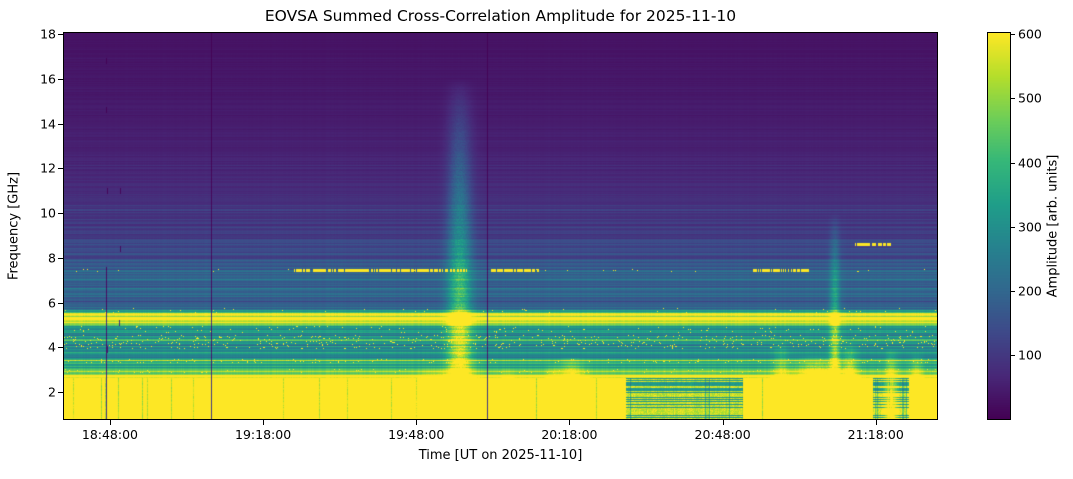 The image size is (1073, 479). What do you see at coordinates (48, 168) in the screenshot?
I see `y-tick-label: 12` at bounding box center [48, 168].